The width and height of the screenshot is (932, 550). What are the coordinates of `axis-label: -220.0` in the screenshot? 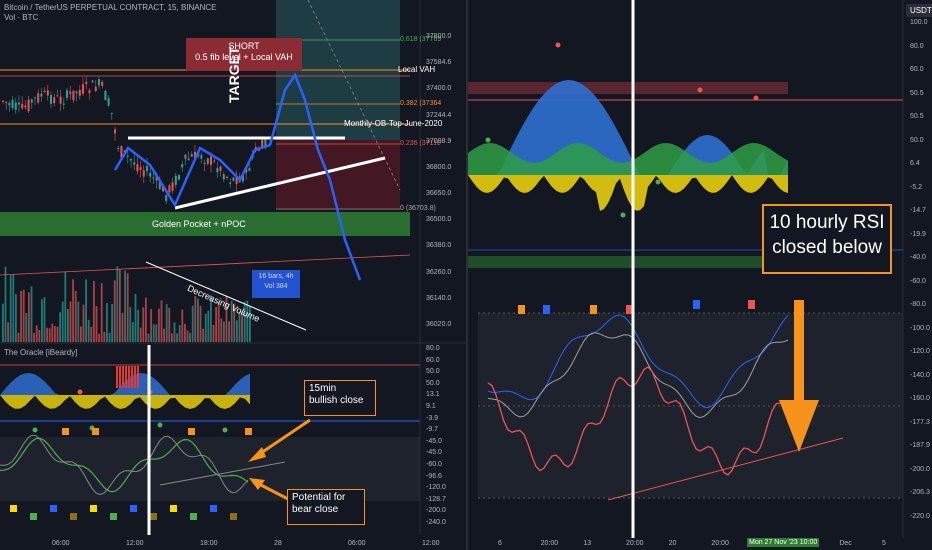 It's located at (920, 516).